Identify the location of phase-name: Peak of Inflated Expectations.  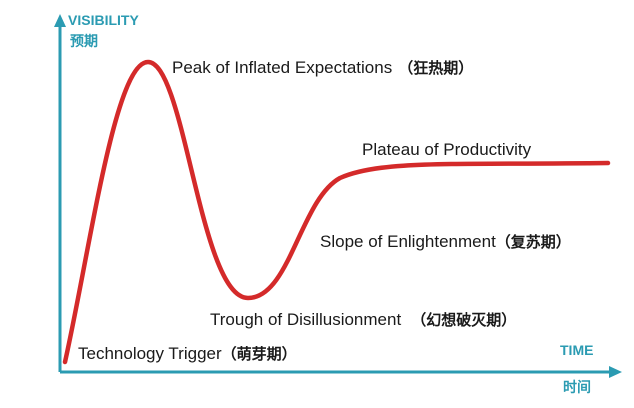
(282, 67).